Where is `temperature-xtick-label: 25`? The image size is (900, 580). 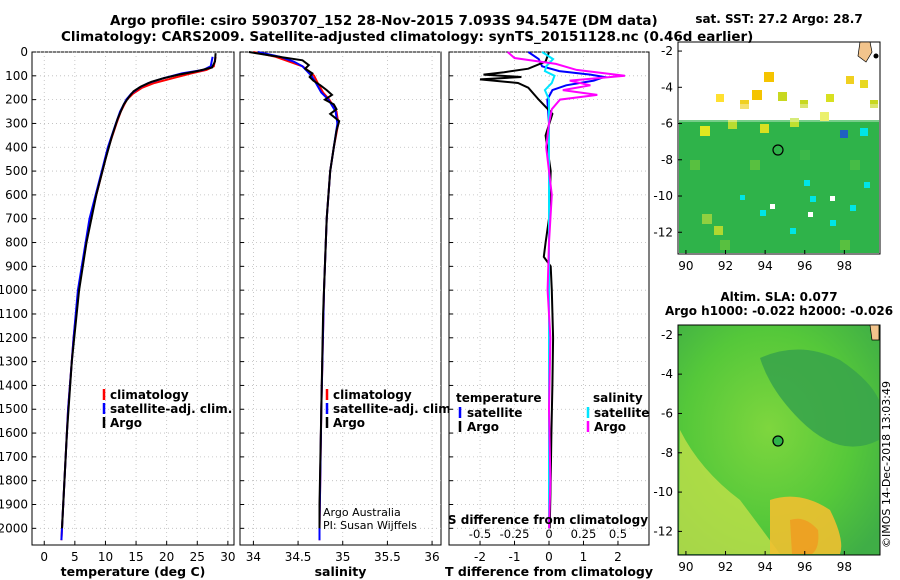
temperature-xtick-label: 25 is located at coordinates (197, 557).